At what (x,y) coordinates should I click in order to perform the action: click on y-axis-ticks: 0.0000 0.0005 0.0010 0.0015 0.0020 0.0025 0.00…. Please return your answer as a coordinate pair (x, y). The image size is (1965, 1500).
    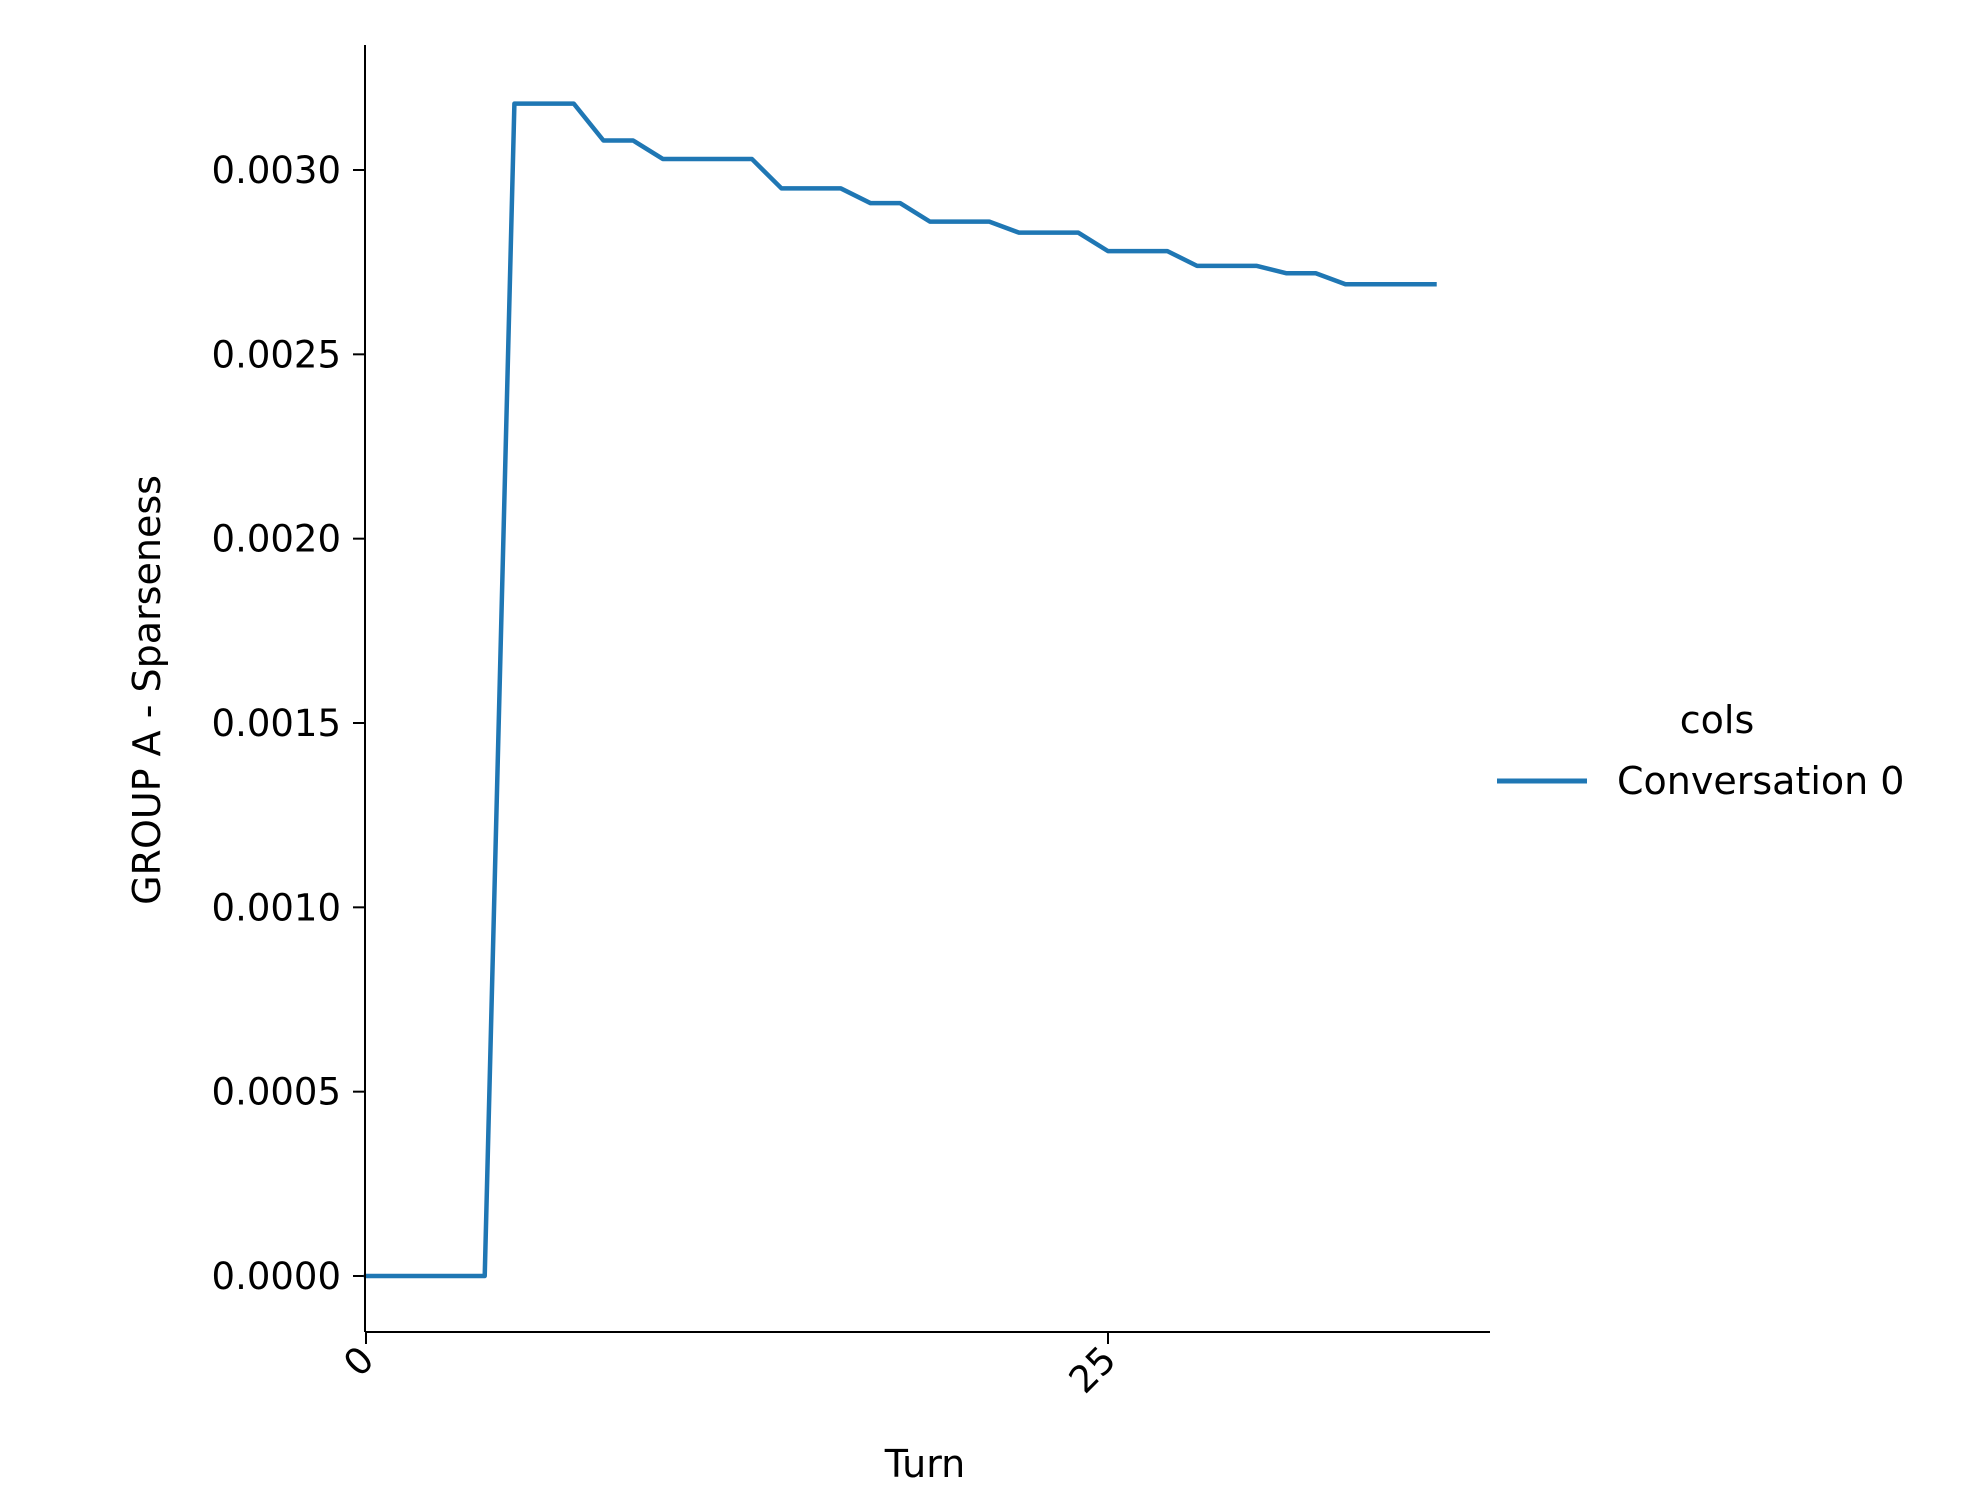
    Looking at the image, I should click on (288, 723).